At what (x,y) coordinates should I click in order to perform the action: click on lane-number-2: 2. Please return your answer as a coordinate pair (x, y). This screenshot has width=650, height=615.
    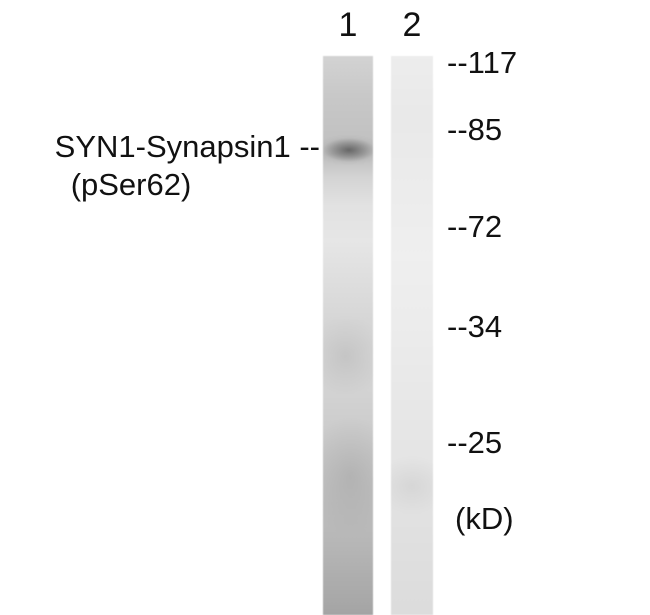
    Looking at the image, I should click on (412, 25).